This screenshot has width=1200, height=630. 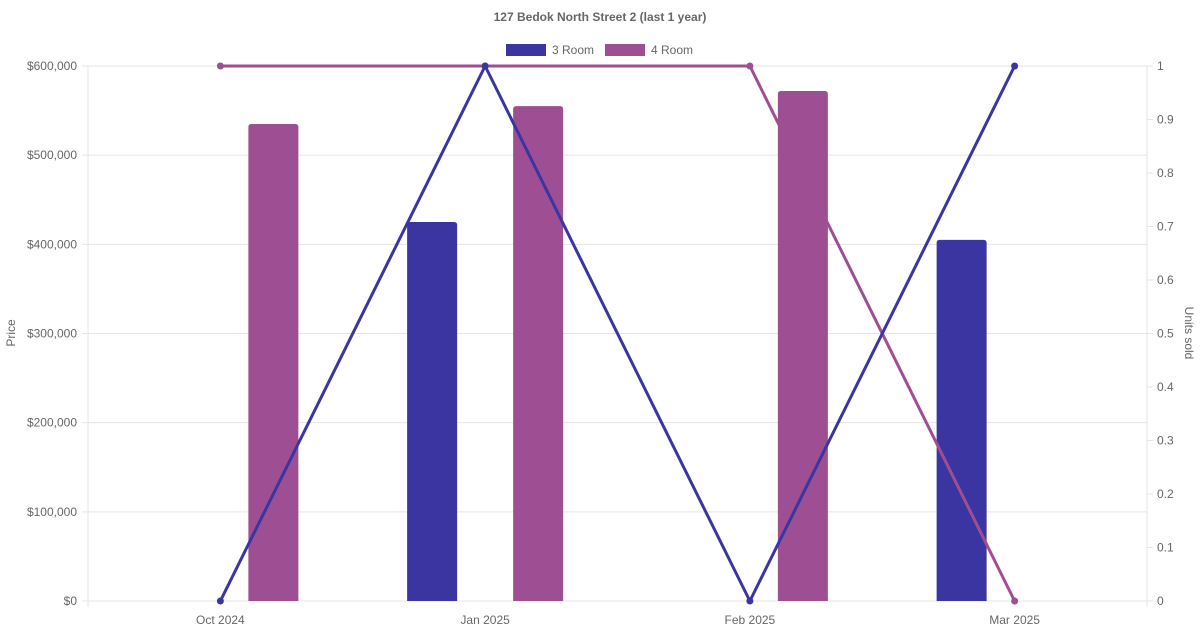 I want to click on legend-label-3-room: 3 Room, so click(x=573, y=50).